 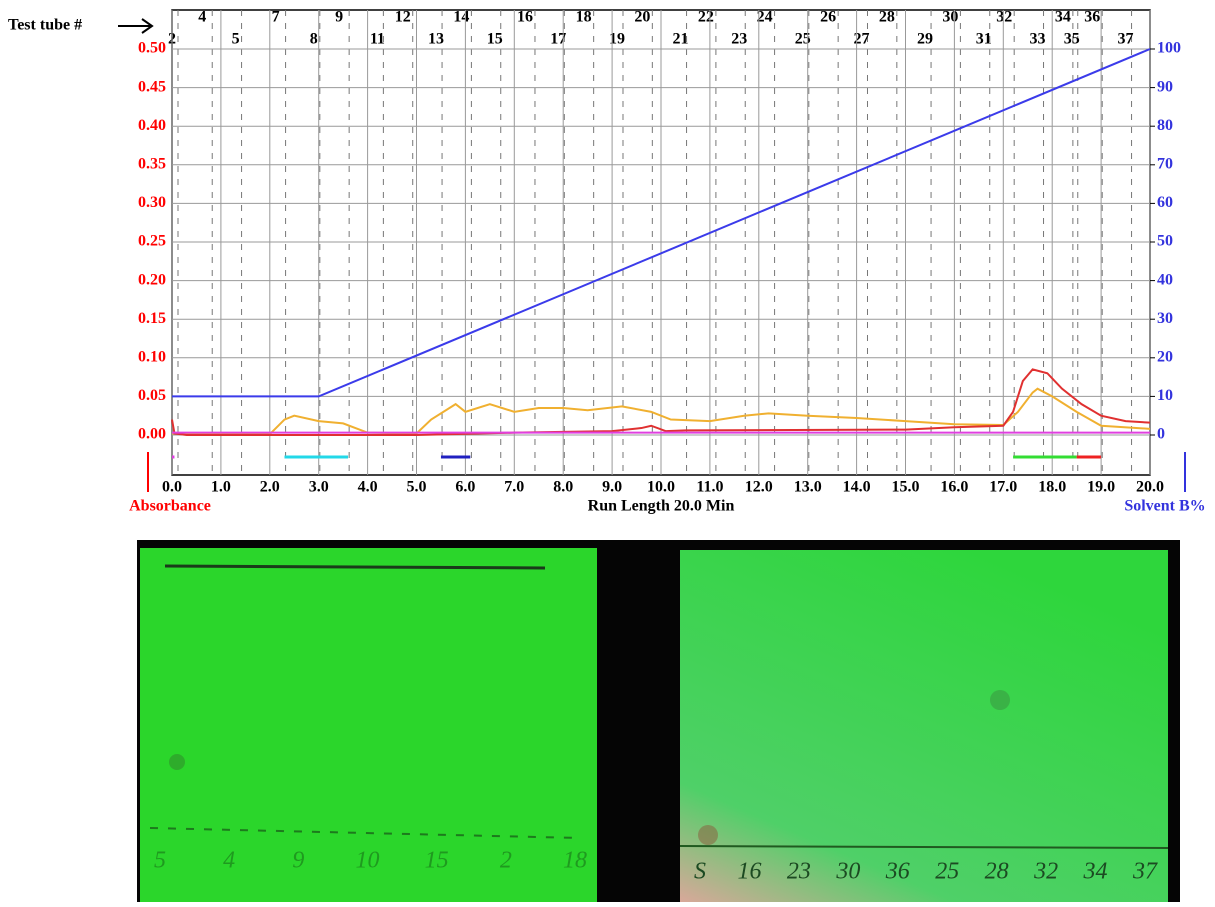 What do you see at coordinates (1045, 872) in the screenshot?
I see `lane-label: 32` at bounding box center [1045, 872].